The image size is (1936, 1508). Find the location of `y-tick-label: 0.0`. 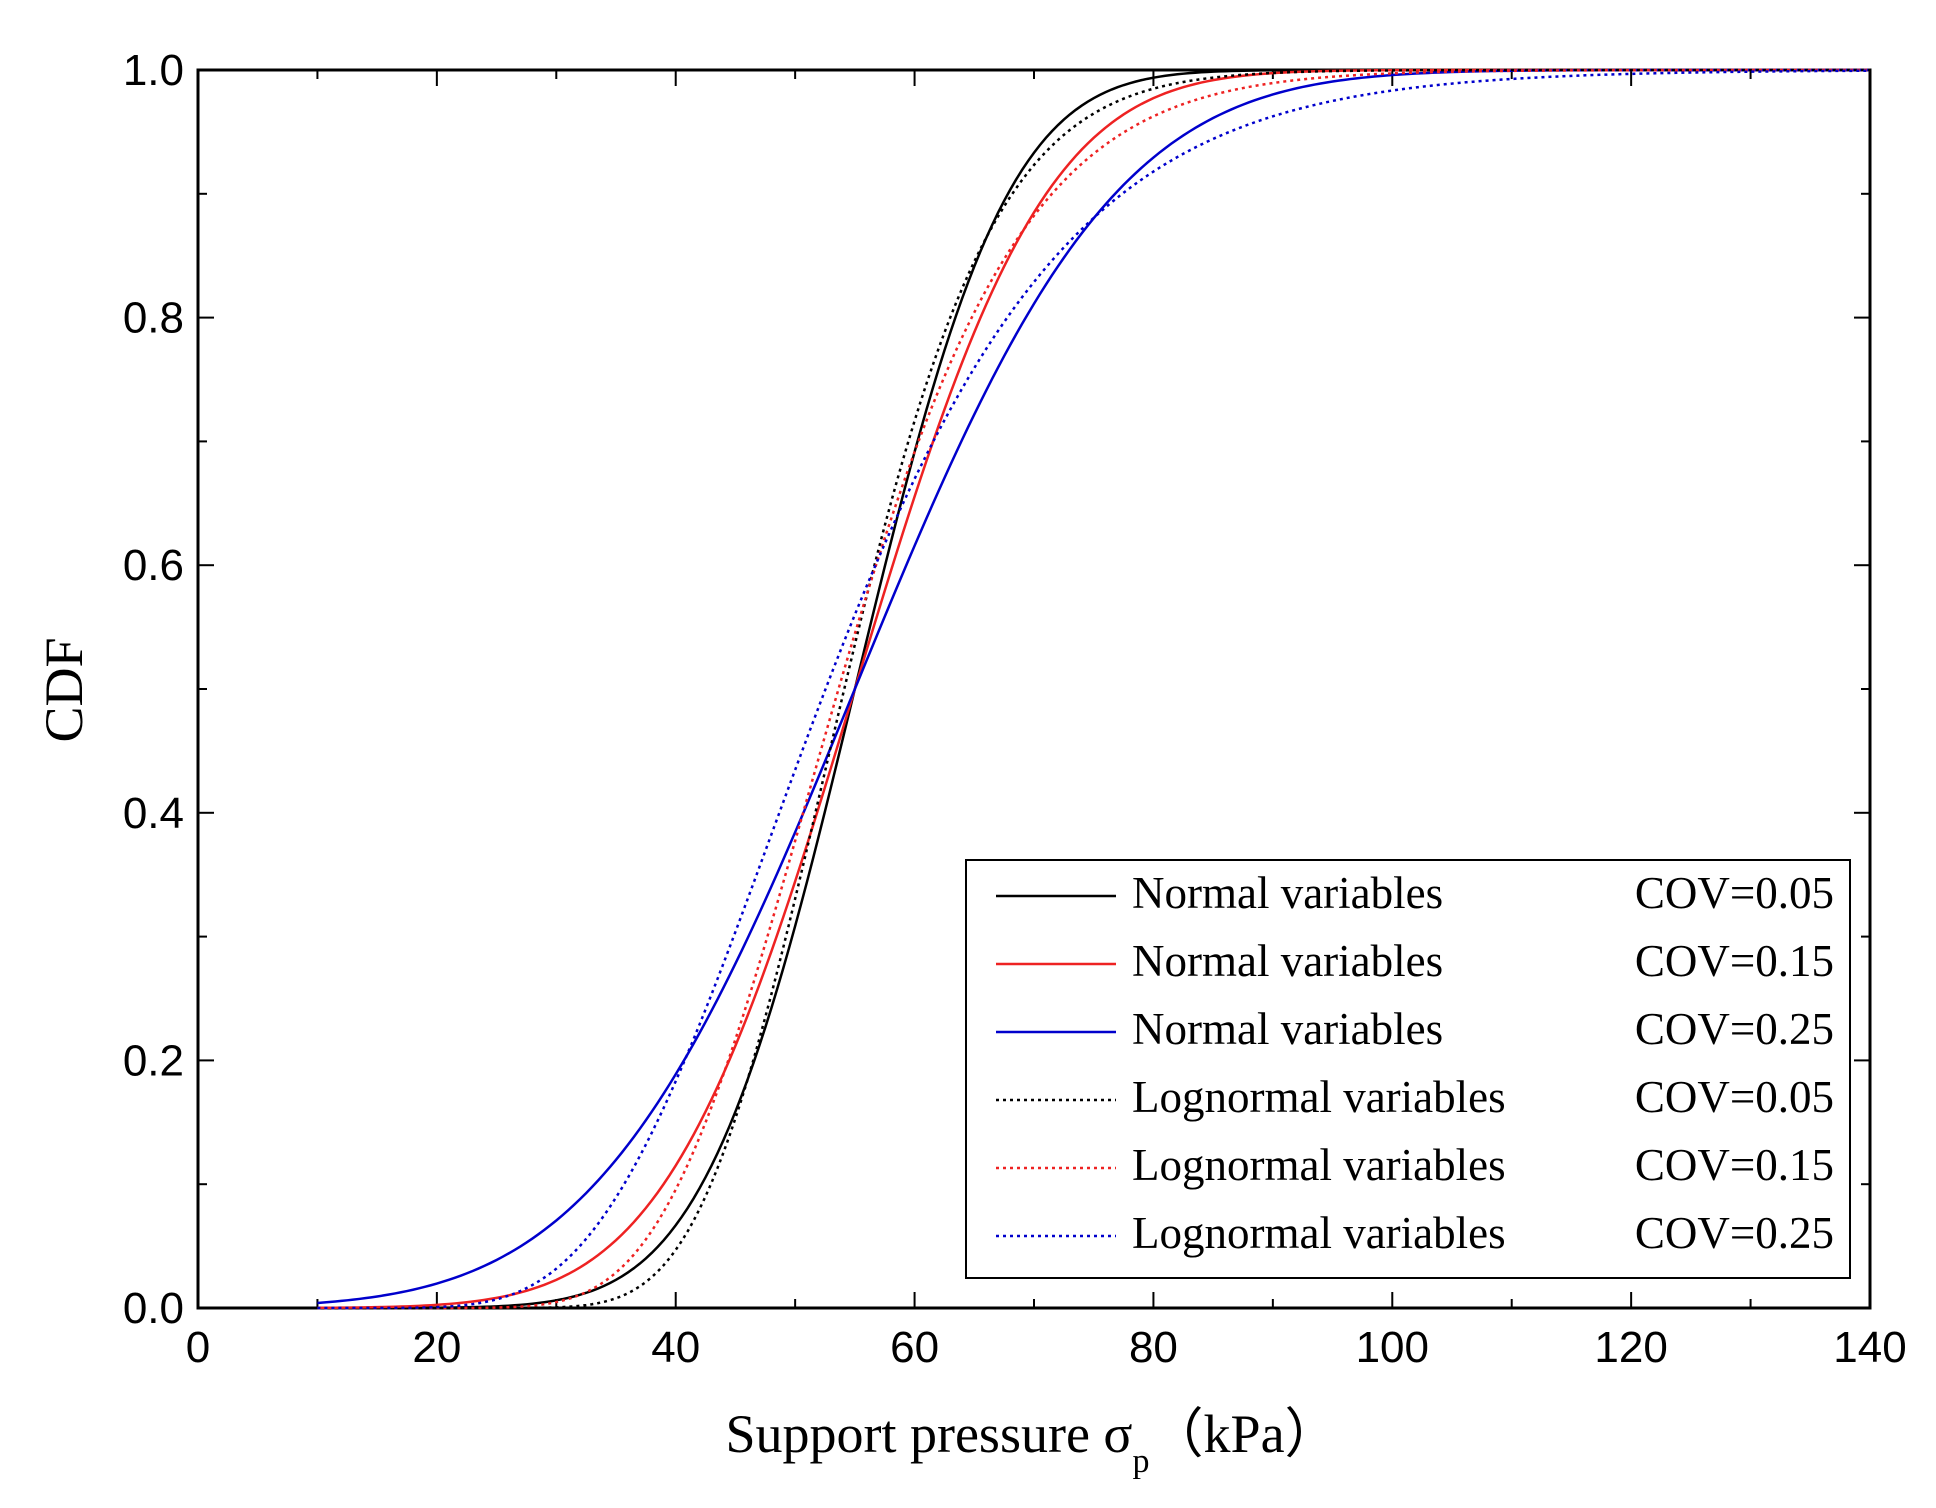

y-tick-label: 0.0 is located at coordinates (153, 1308).